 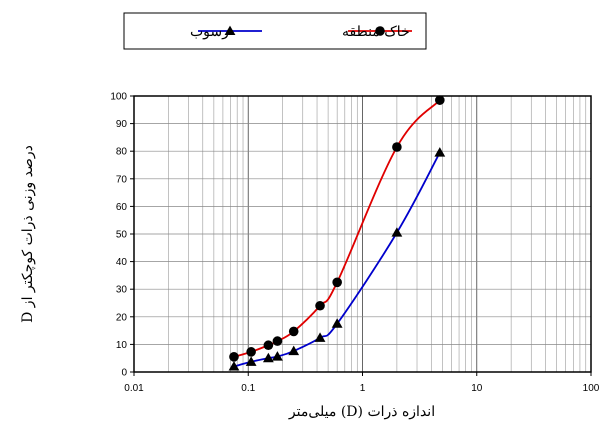 I want to click on x-axis-title: اندازه ذرات (D) میلی‌متر, so click(x=361, y=412).